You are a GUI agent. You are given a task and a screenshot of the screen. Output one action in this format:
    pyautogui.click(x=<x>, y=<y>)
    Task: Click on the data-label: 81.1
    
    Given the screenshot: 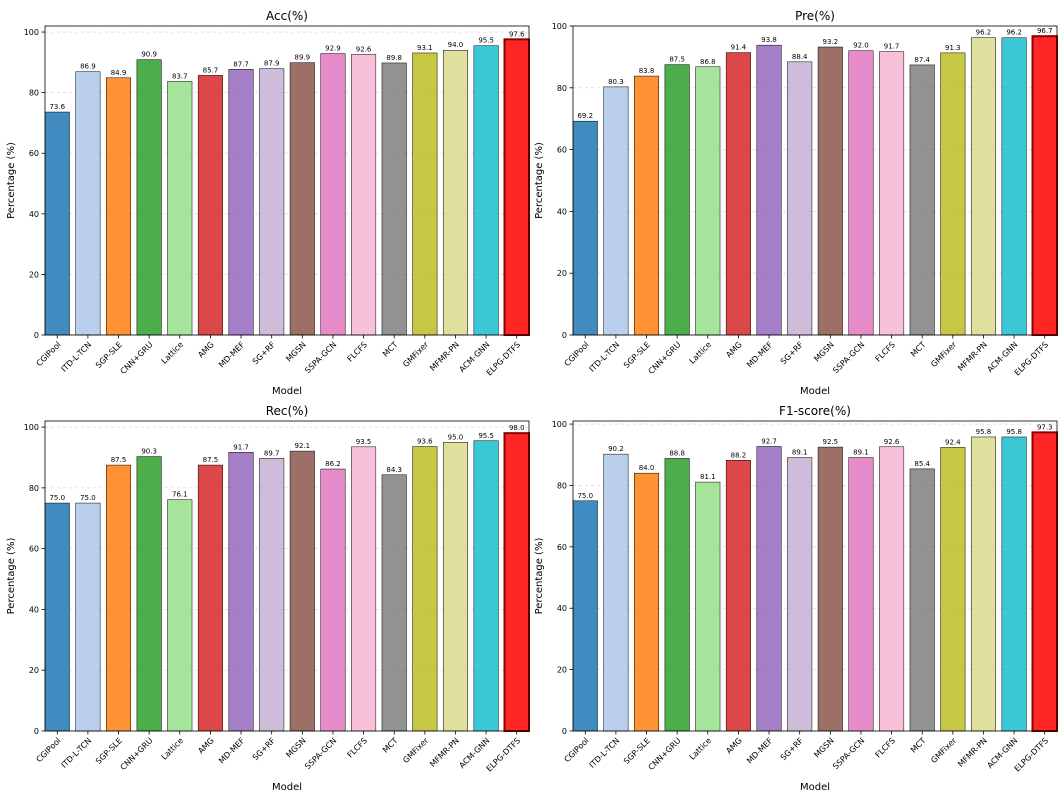 What is the action you would take?
    pyautogui.click(x=708, y=477)
    